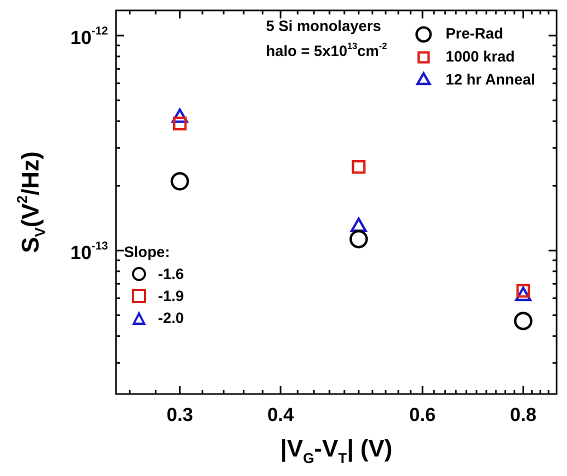 Image resolution: width=567 pixels, height=476 pixels. I want to click on annotation: -1.9, so click(171, 296).